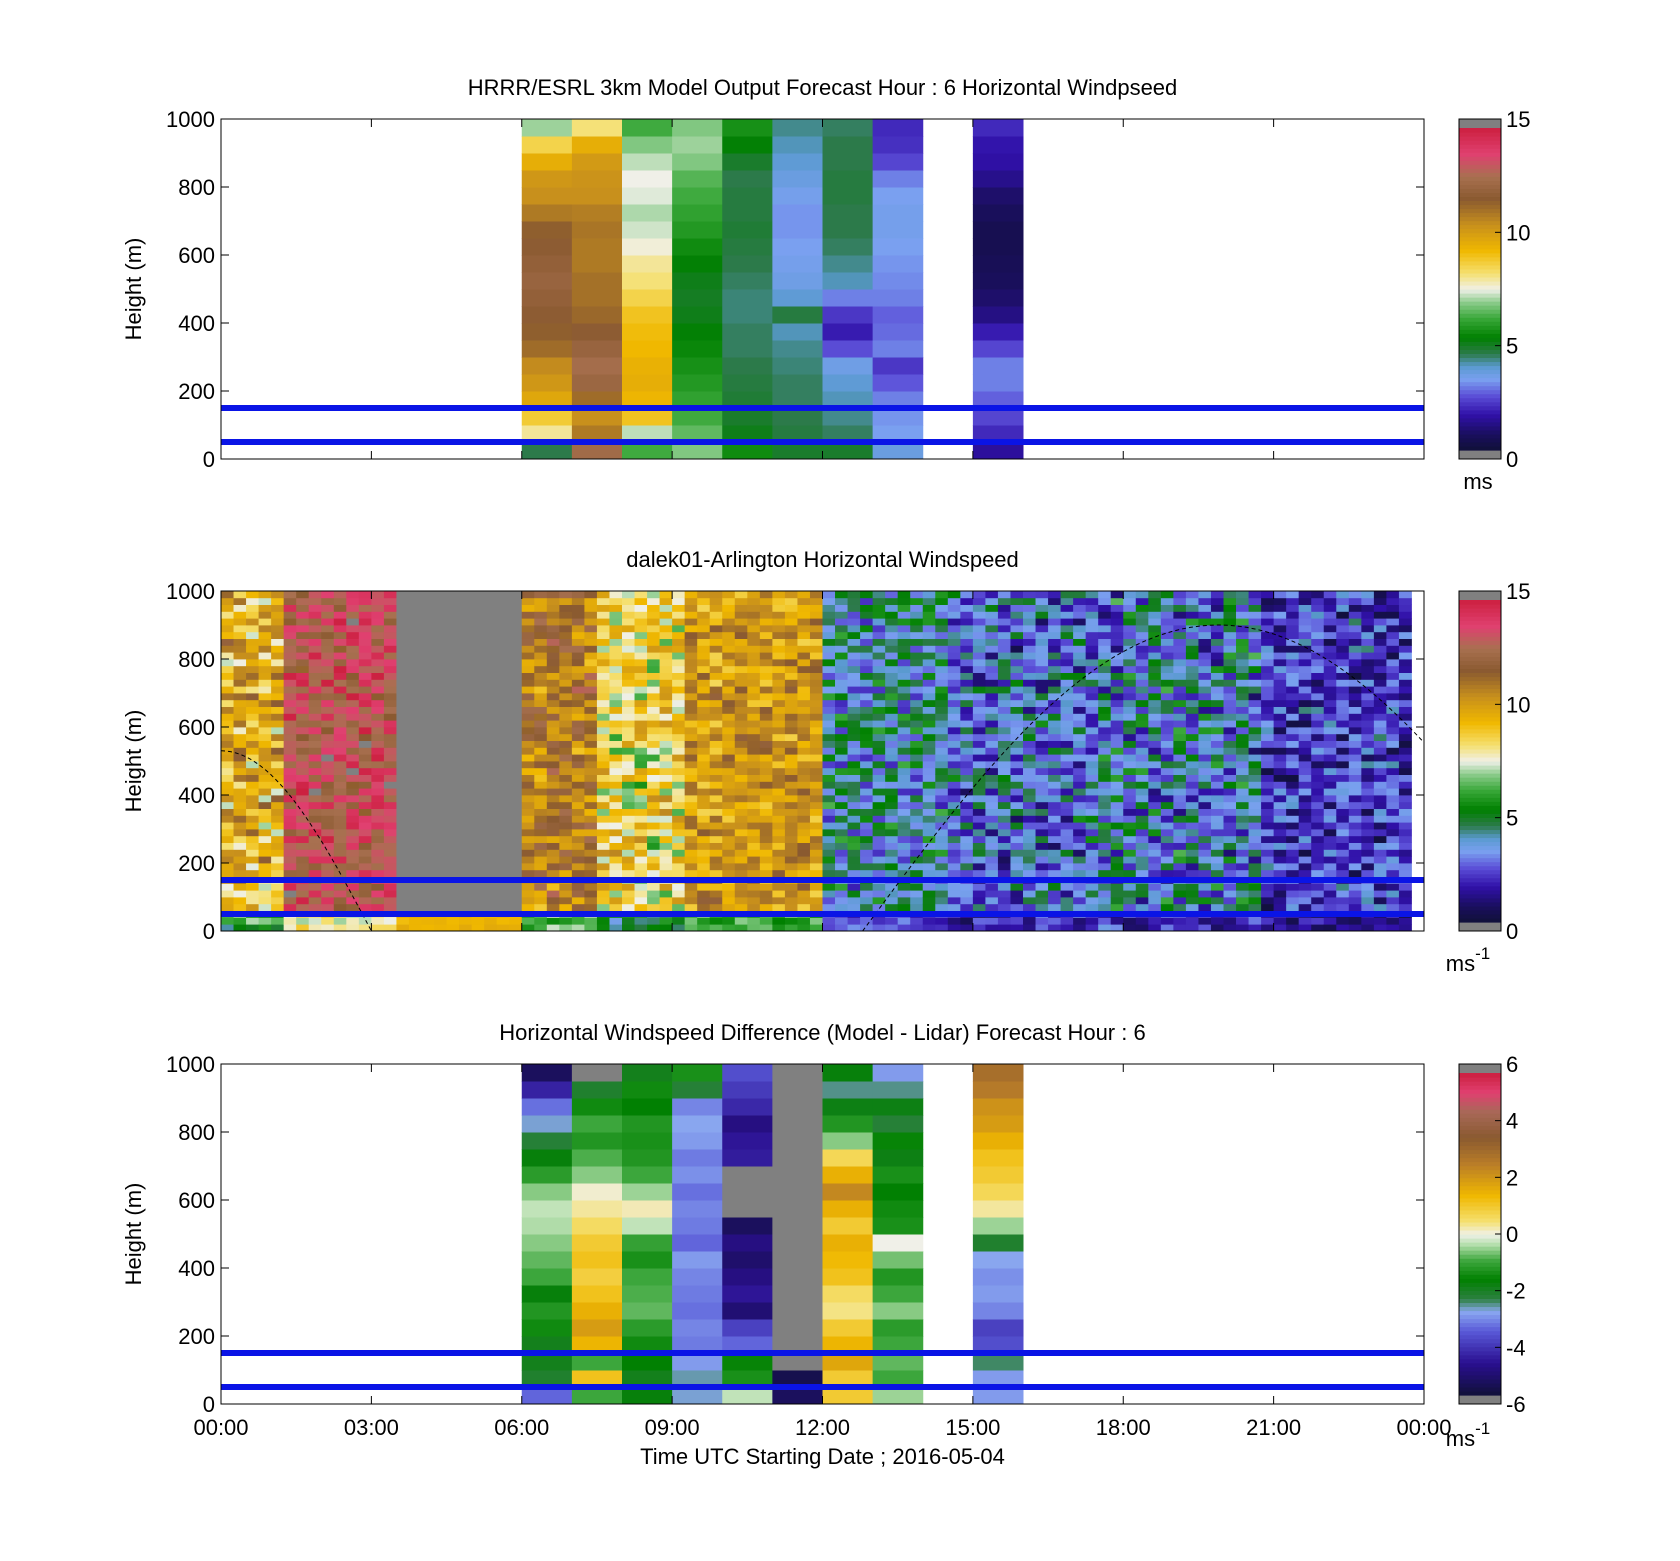 The height and width of the screenshot is (1561, 1680). I want to click on colorbar-swatch, so click(1480, 158).